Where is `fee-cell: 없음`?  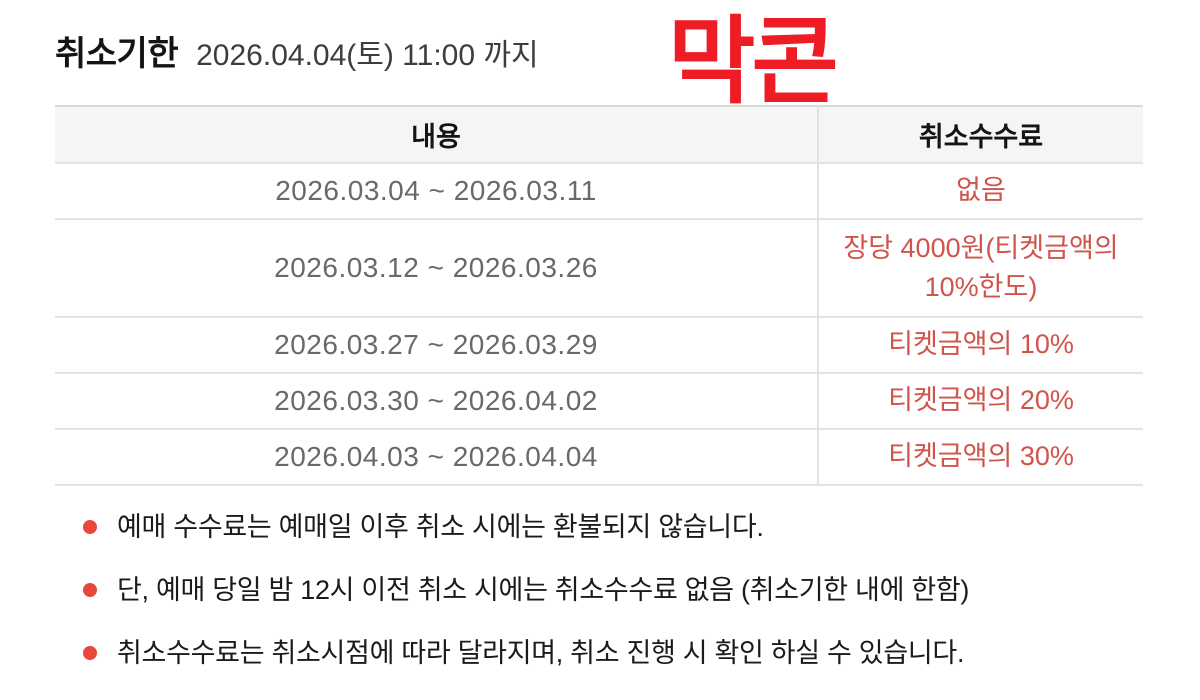 fee-cell: 없음 is located at coordinates (980, 190).